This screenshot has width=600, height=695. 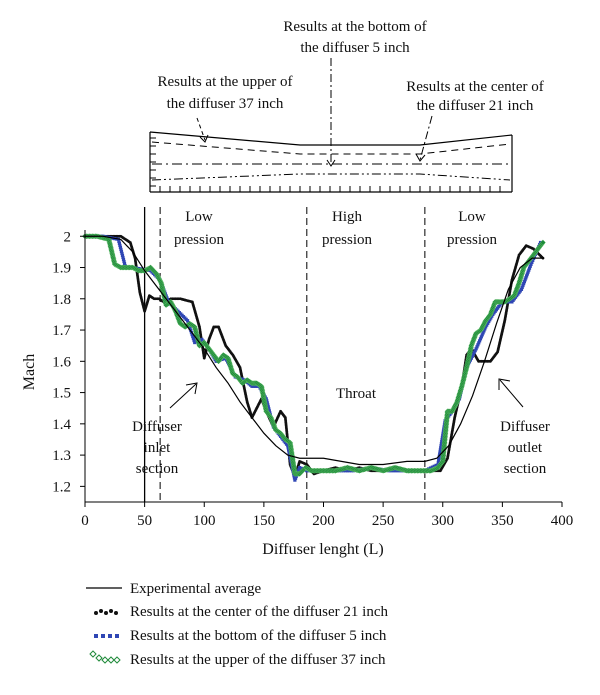 What do you see at coordinates (61, 331) in the screenshot?
I see `y-tick-label: 1.7` at bounding box center [61, 331].